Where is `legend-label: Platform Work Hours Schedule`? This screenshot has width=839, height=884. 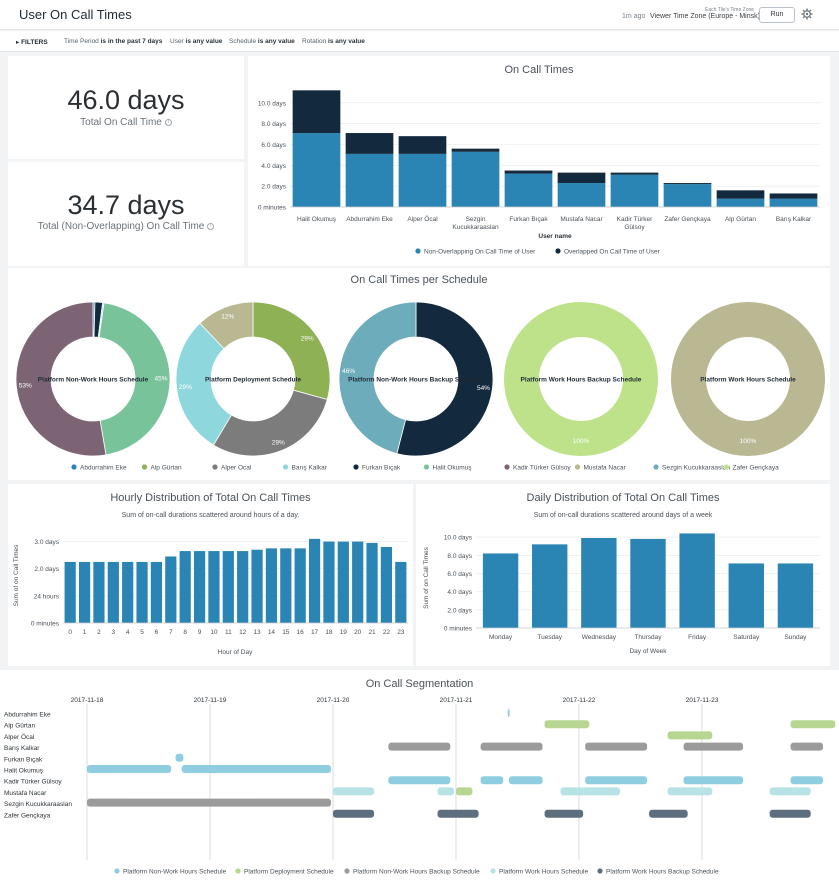 legend-label: Platform Work Hours Schedule is located at coordinates (543, 872).